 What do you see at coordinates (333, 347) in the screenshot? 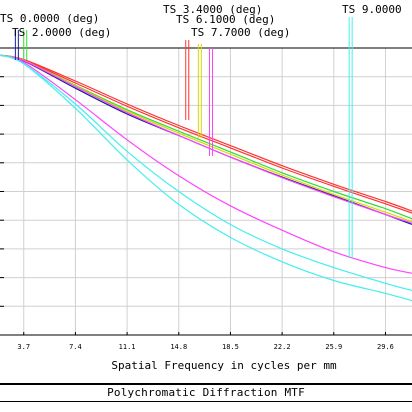
I see `x-tick-label-6: 25.9` at bounding box center [333, 347].